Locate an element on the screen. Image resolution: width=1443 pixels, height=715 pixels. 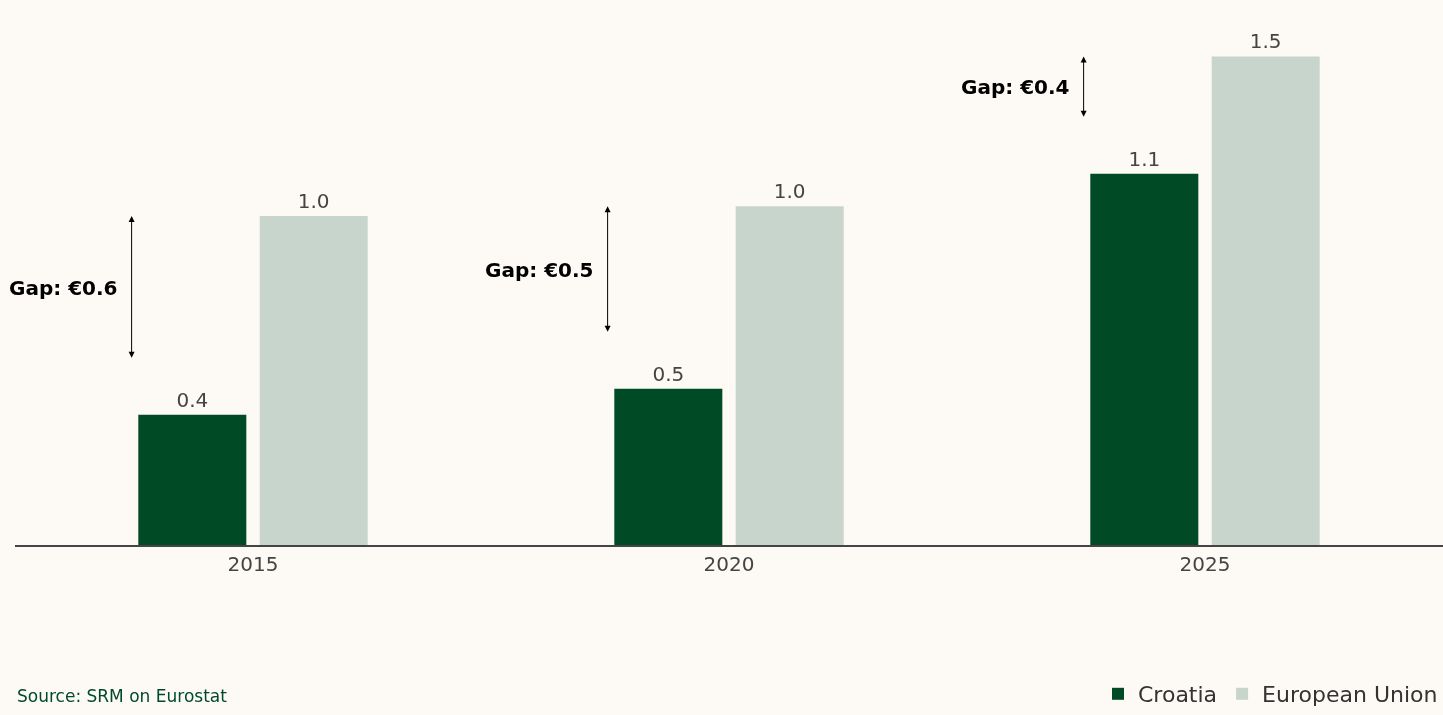
data-label: 1.1 is located at coordinates (1144, 158).